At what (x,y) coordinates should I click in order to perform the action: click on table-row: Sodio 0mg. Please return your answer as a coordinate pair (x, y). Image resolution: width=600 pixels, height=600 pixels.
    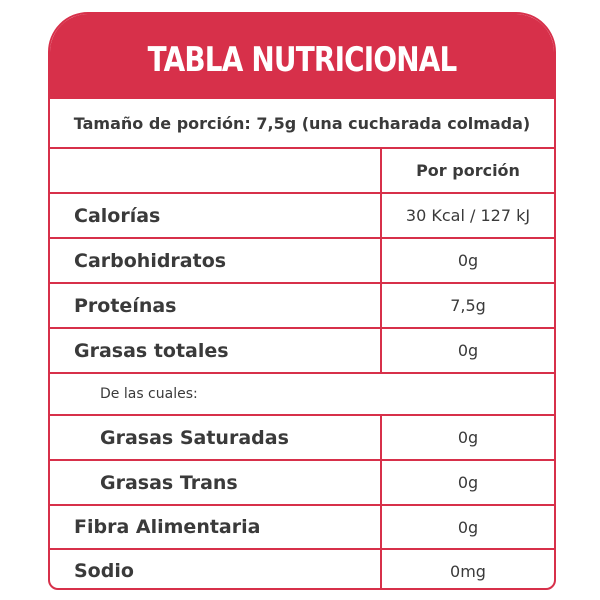
    Looking at the image, I should click on (302, 568).